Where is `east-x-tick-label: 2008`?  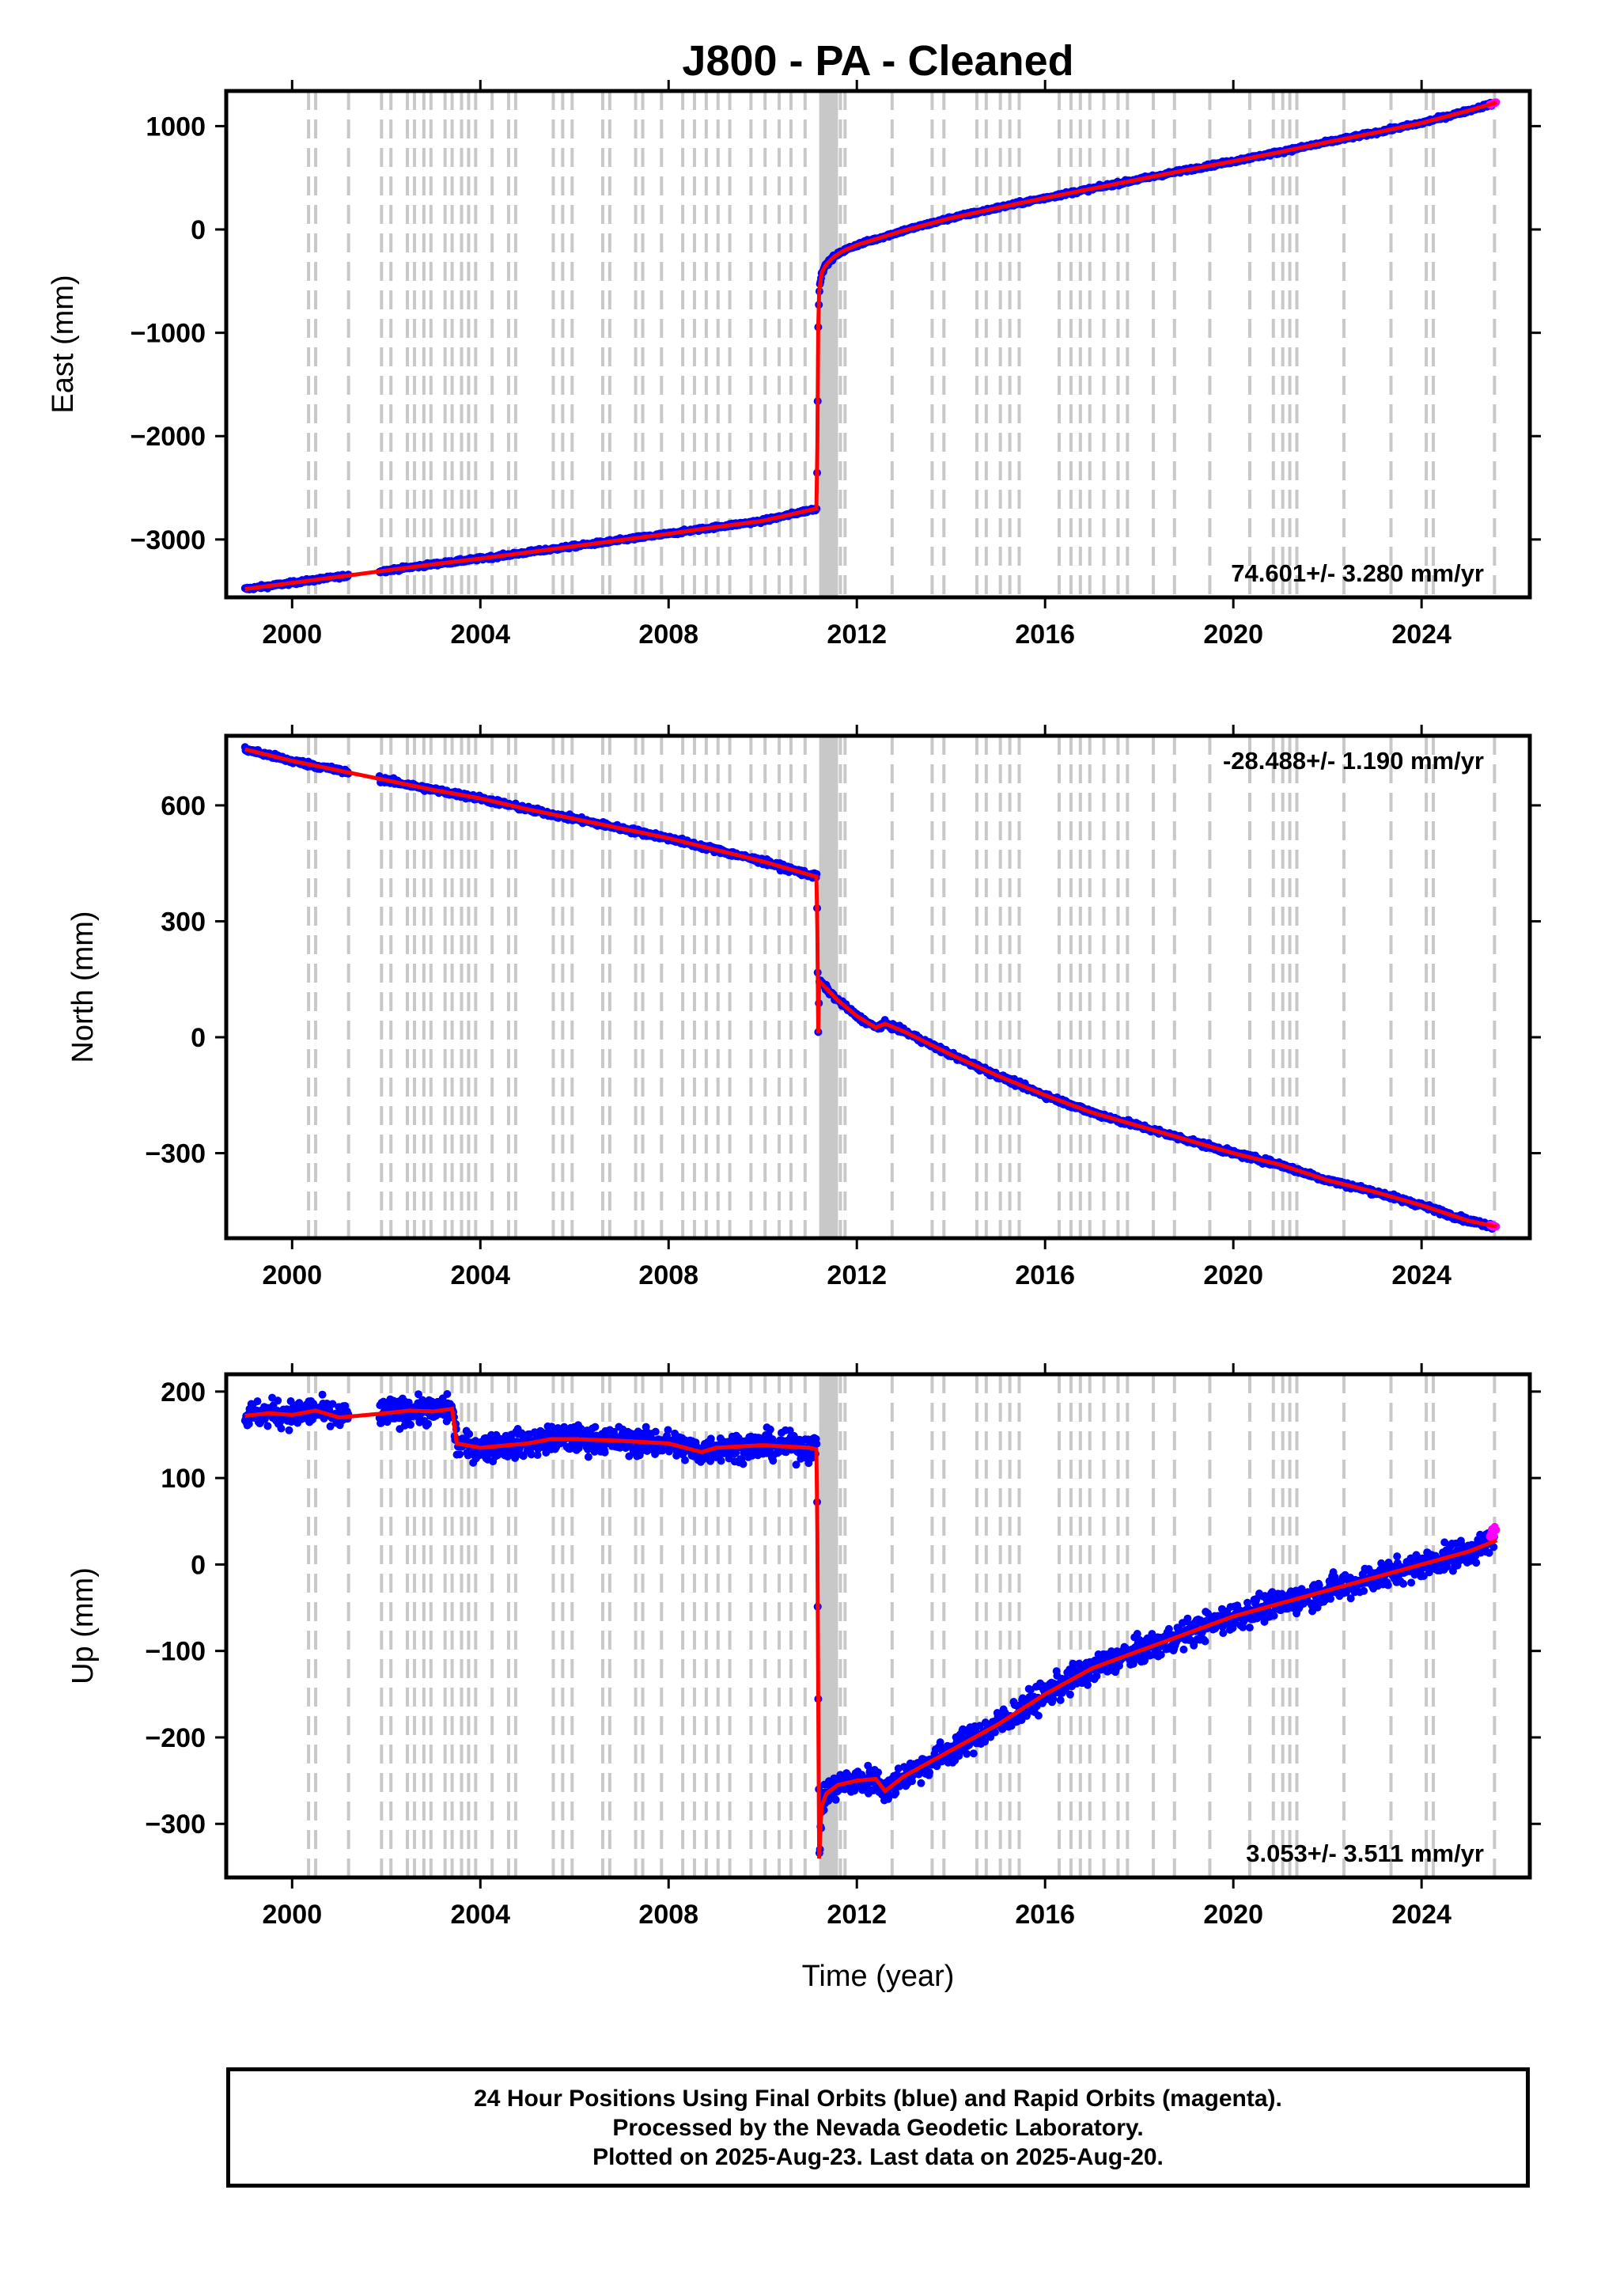 east-x-tick-label: 2008 is located at coordinates (668, 634).